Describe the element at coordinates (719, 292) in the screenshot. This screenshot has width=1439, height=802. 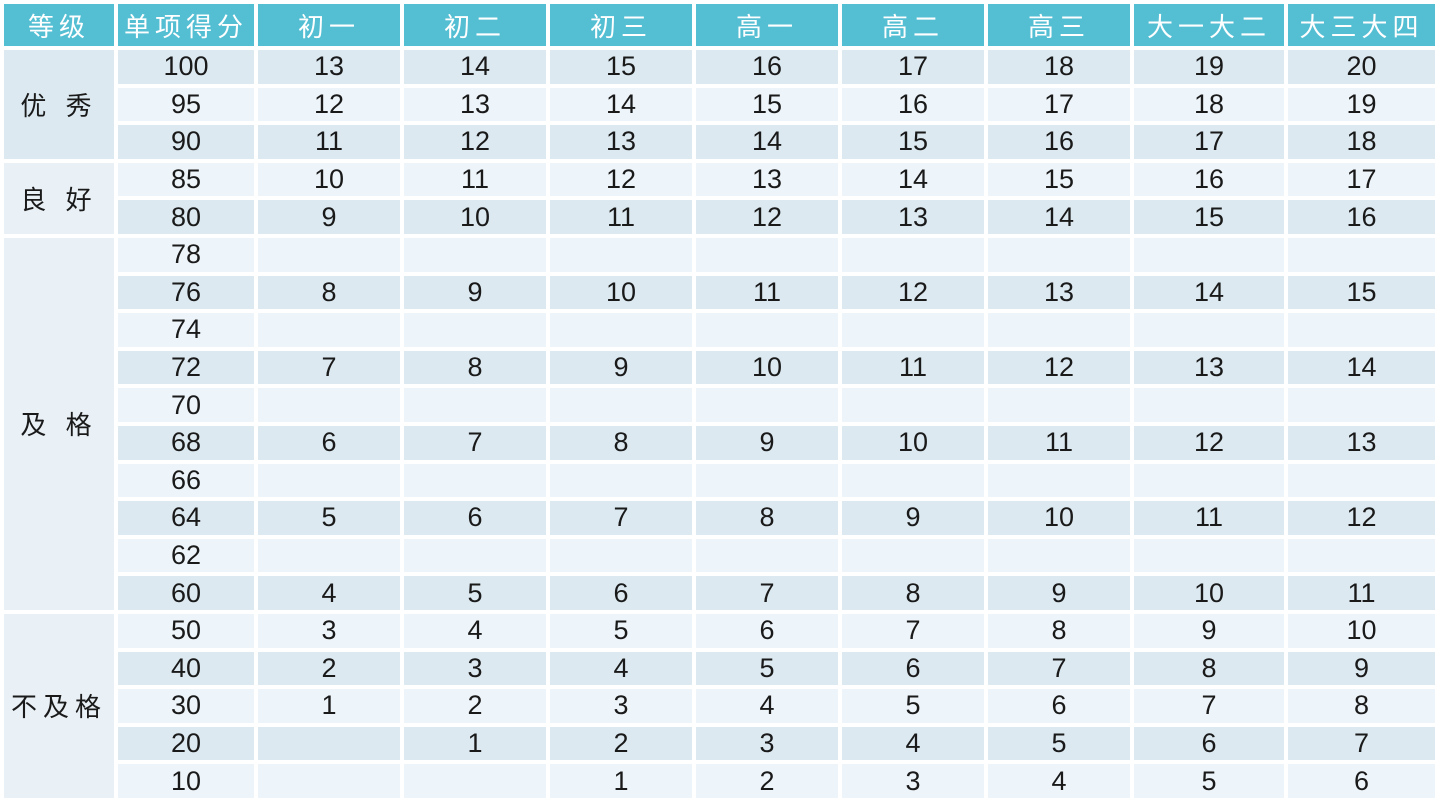
I see `table-row: 76 8 9 10 11 12 13 14 15` at that location.